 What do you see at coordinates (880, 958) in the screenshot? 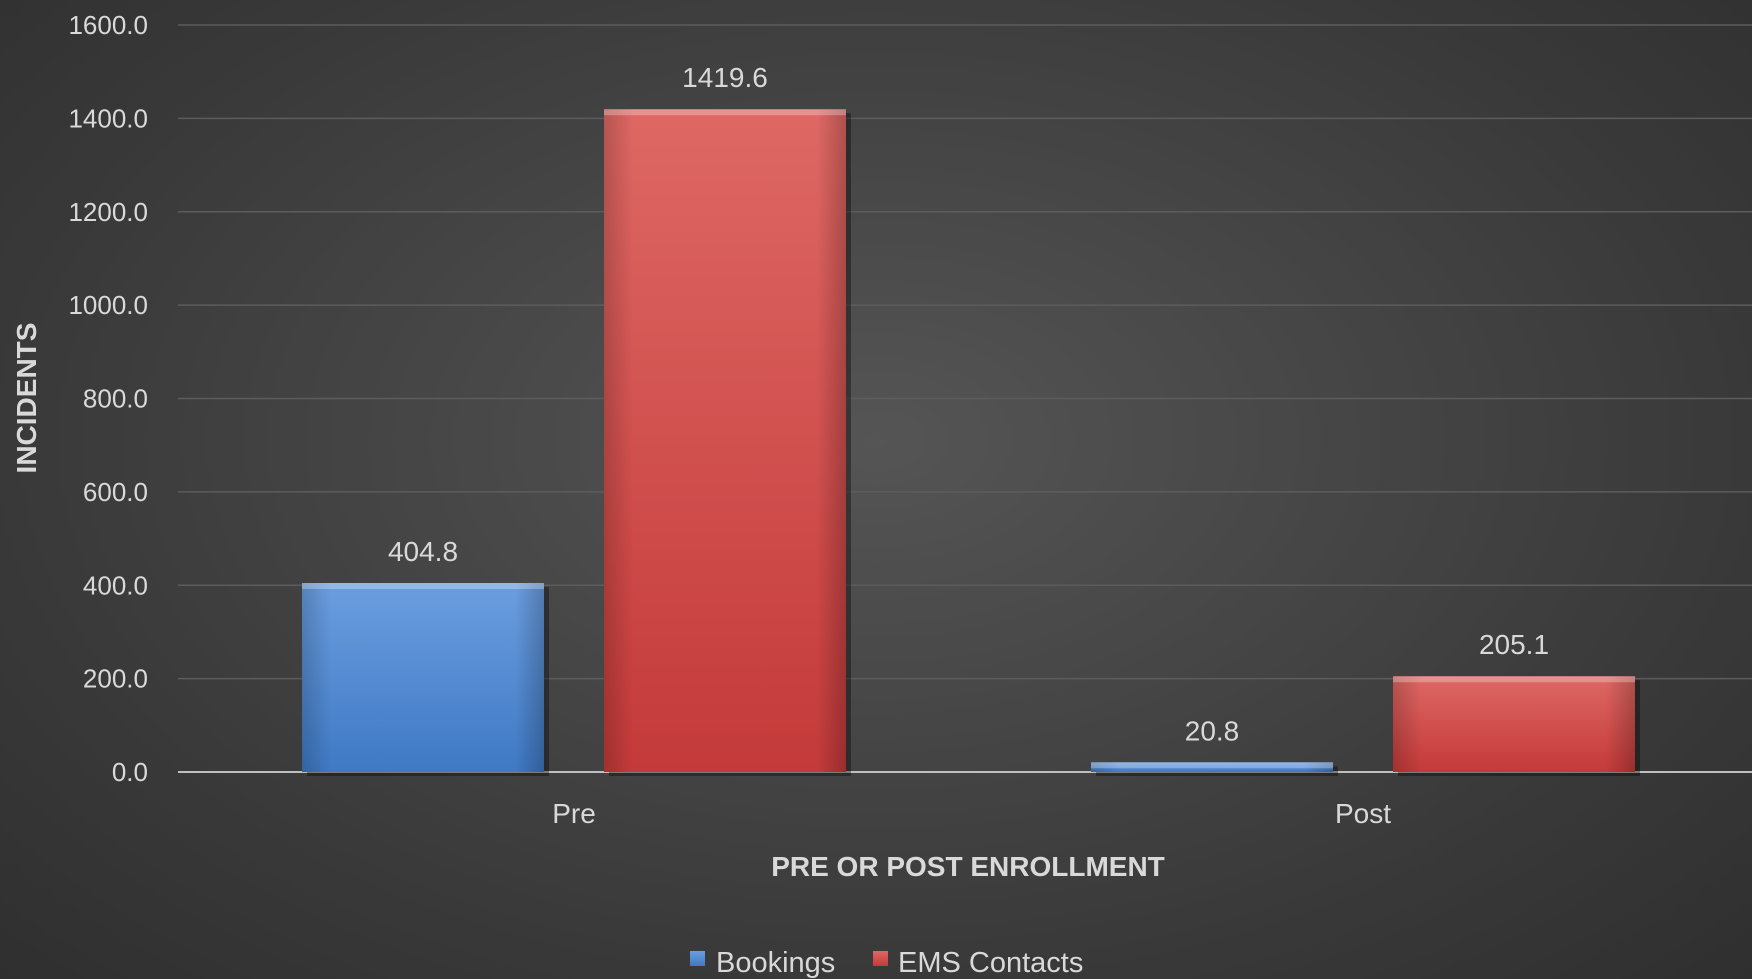
I see `legend-swatch-ems-contacts` at bounding box center [880, 958].